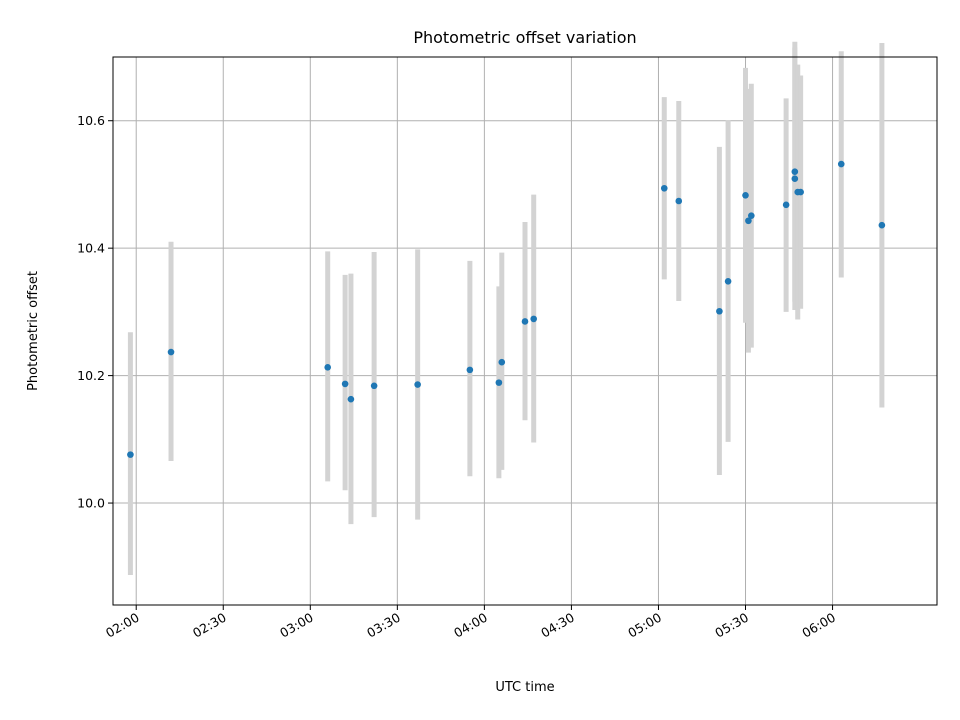 This screenshot has height=720, width=960. I want to click on x-tick-label: 05:30, so click(731, 625).